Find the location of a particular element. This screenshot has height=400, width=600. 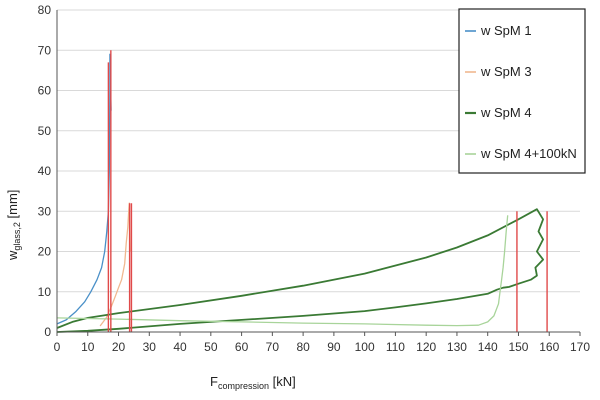

x-tick-label: 160 is located at coordinates (549, 347).